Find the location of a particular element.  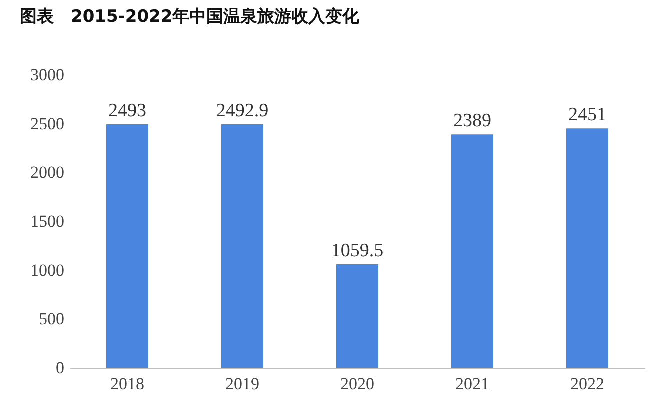

chart-title: 图表 2015-2022年中国温泉旅游收入变化 is located at coordinates (190, 17).